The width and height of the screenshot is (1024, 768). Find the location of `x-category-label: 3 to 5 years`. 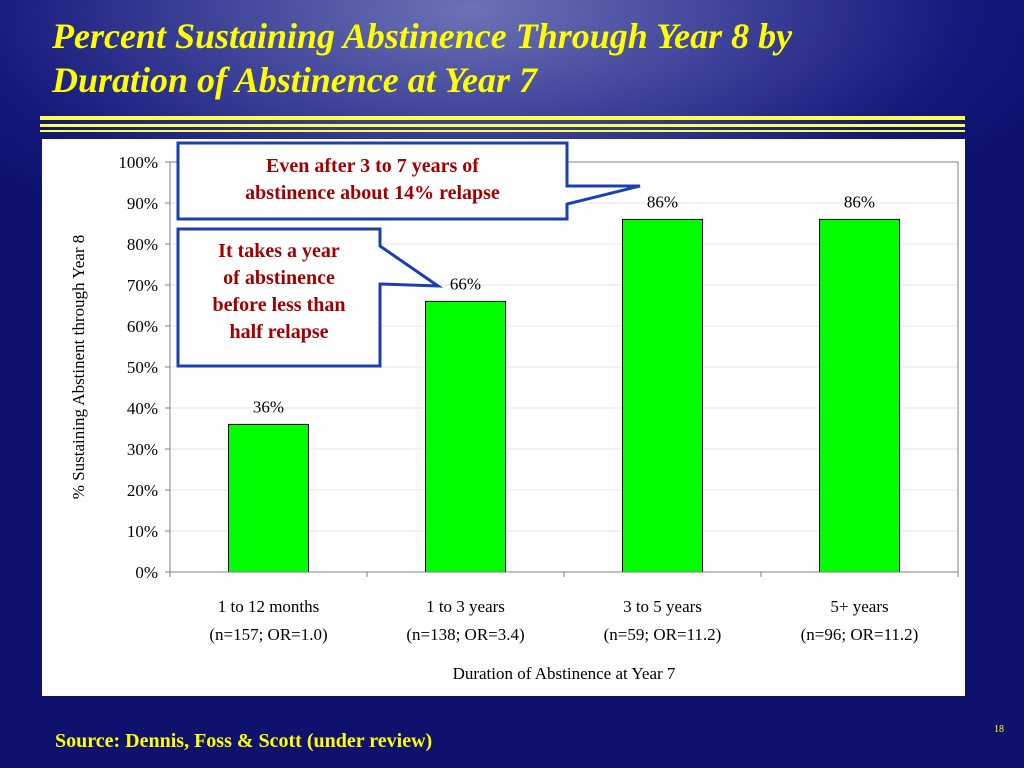

x-category-label: 3 to 5 years is located at coordinates (662, 606).